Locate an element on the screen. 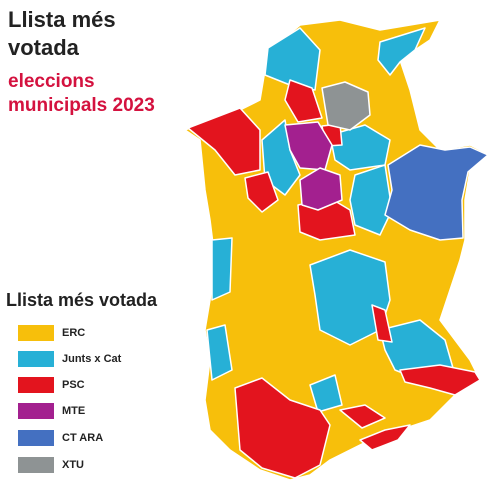 The image size is (500, 489). legend-label: Junts x Cat is located at coordinates (92, 359).